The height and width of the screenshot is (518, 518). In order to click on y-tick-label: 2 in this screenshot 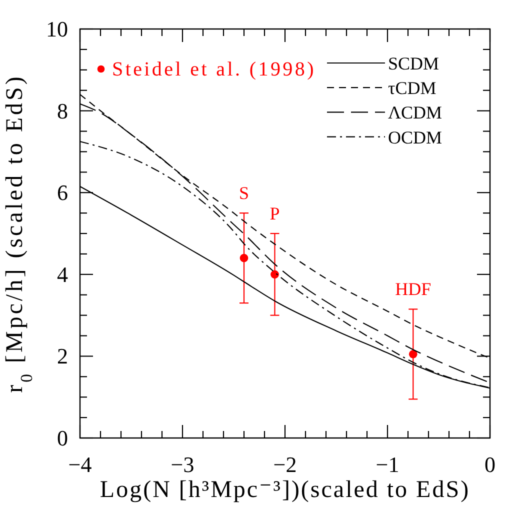, I will do `click(62, 356)`.